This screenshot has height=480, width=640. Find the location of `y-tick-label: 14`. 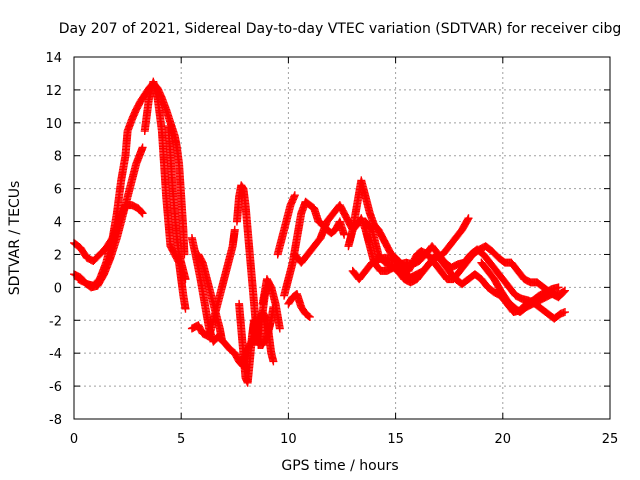

y-tick-label: 14 is located at coordinates (53, 58).